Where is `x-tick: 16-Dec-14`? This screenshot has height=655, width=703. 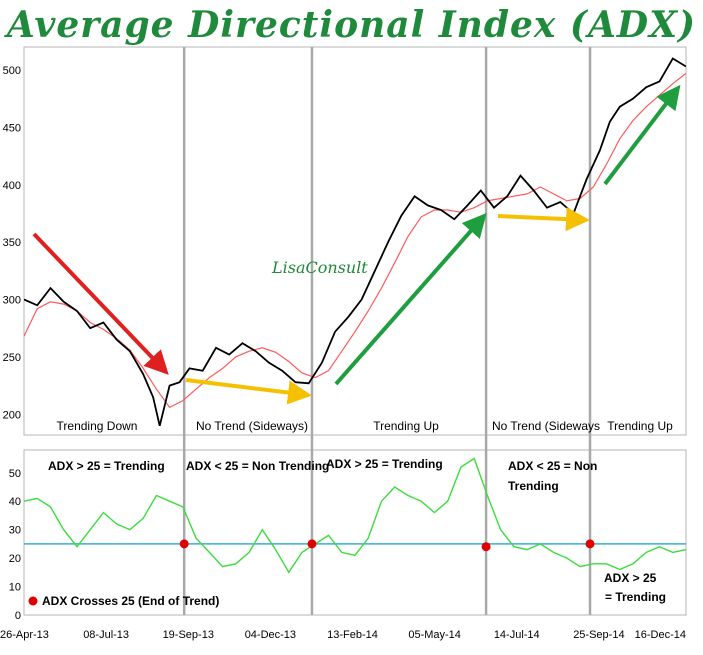 x-tick: 16-Dec-14 is located at coordinates (660, 635).